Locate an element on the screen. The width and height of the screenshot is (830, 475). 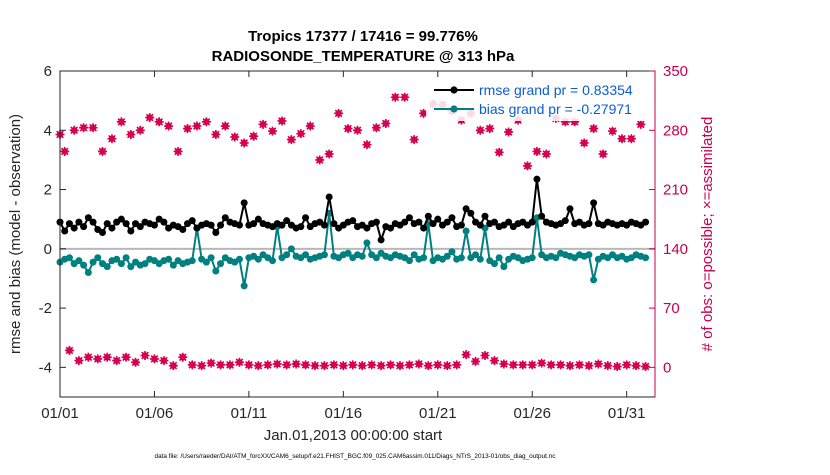
legend-bias-label: bias grand pr = -0.27971 is located at coordinates (555, 109).